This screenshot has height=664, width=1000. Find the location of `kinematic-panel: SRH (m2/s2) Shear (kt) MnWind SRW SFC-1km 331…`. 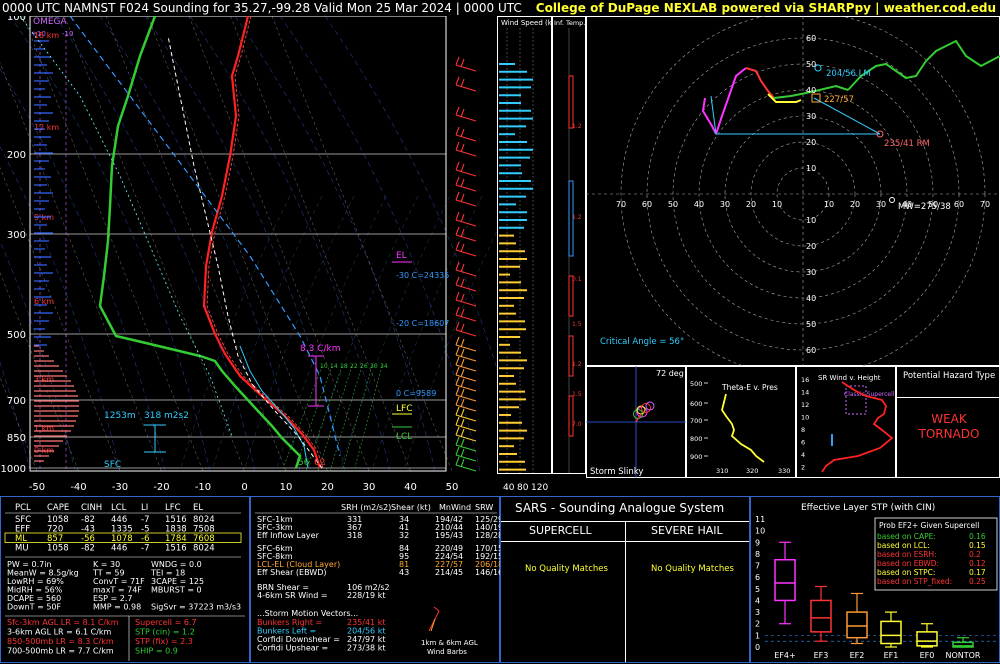

kinematic-panel: SRH (m2/s2) Shear (kt) MnWind SRW SFC-1km 331… is located at coordinates (375, 579).